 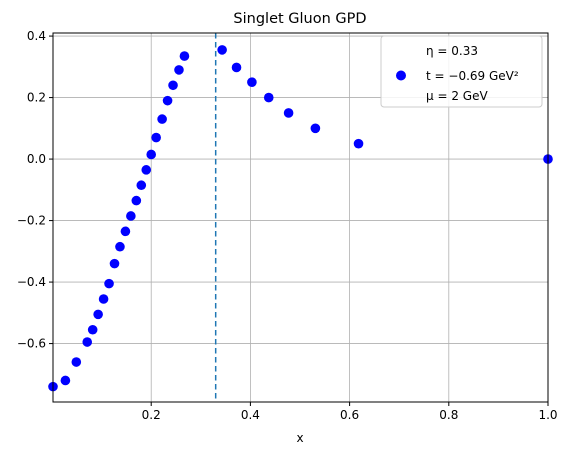 I want to click on legend: η = 0.33 t = −0.69 GeV² μ = 2 GeV, so click(x=461, y=71).